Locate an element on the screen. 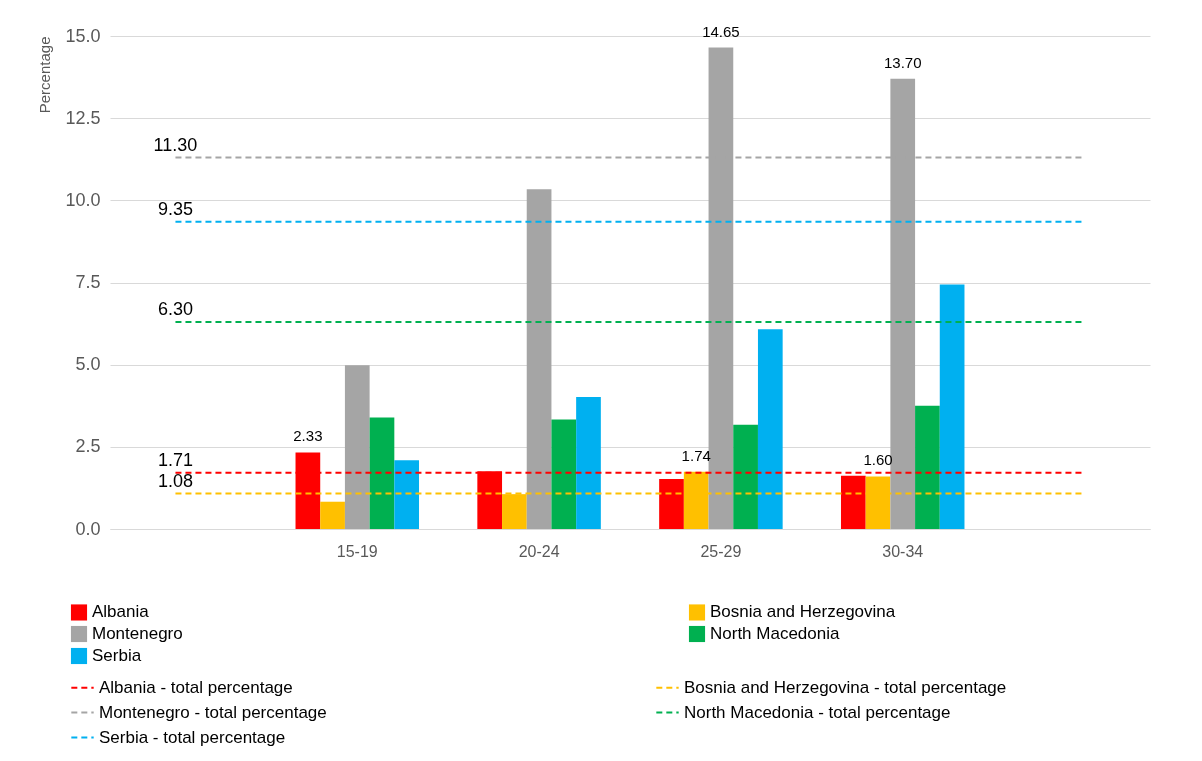  x-tick-label: 30-34 is located at coordinates (903, 551).